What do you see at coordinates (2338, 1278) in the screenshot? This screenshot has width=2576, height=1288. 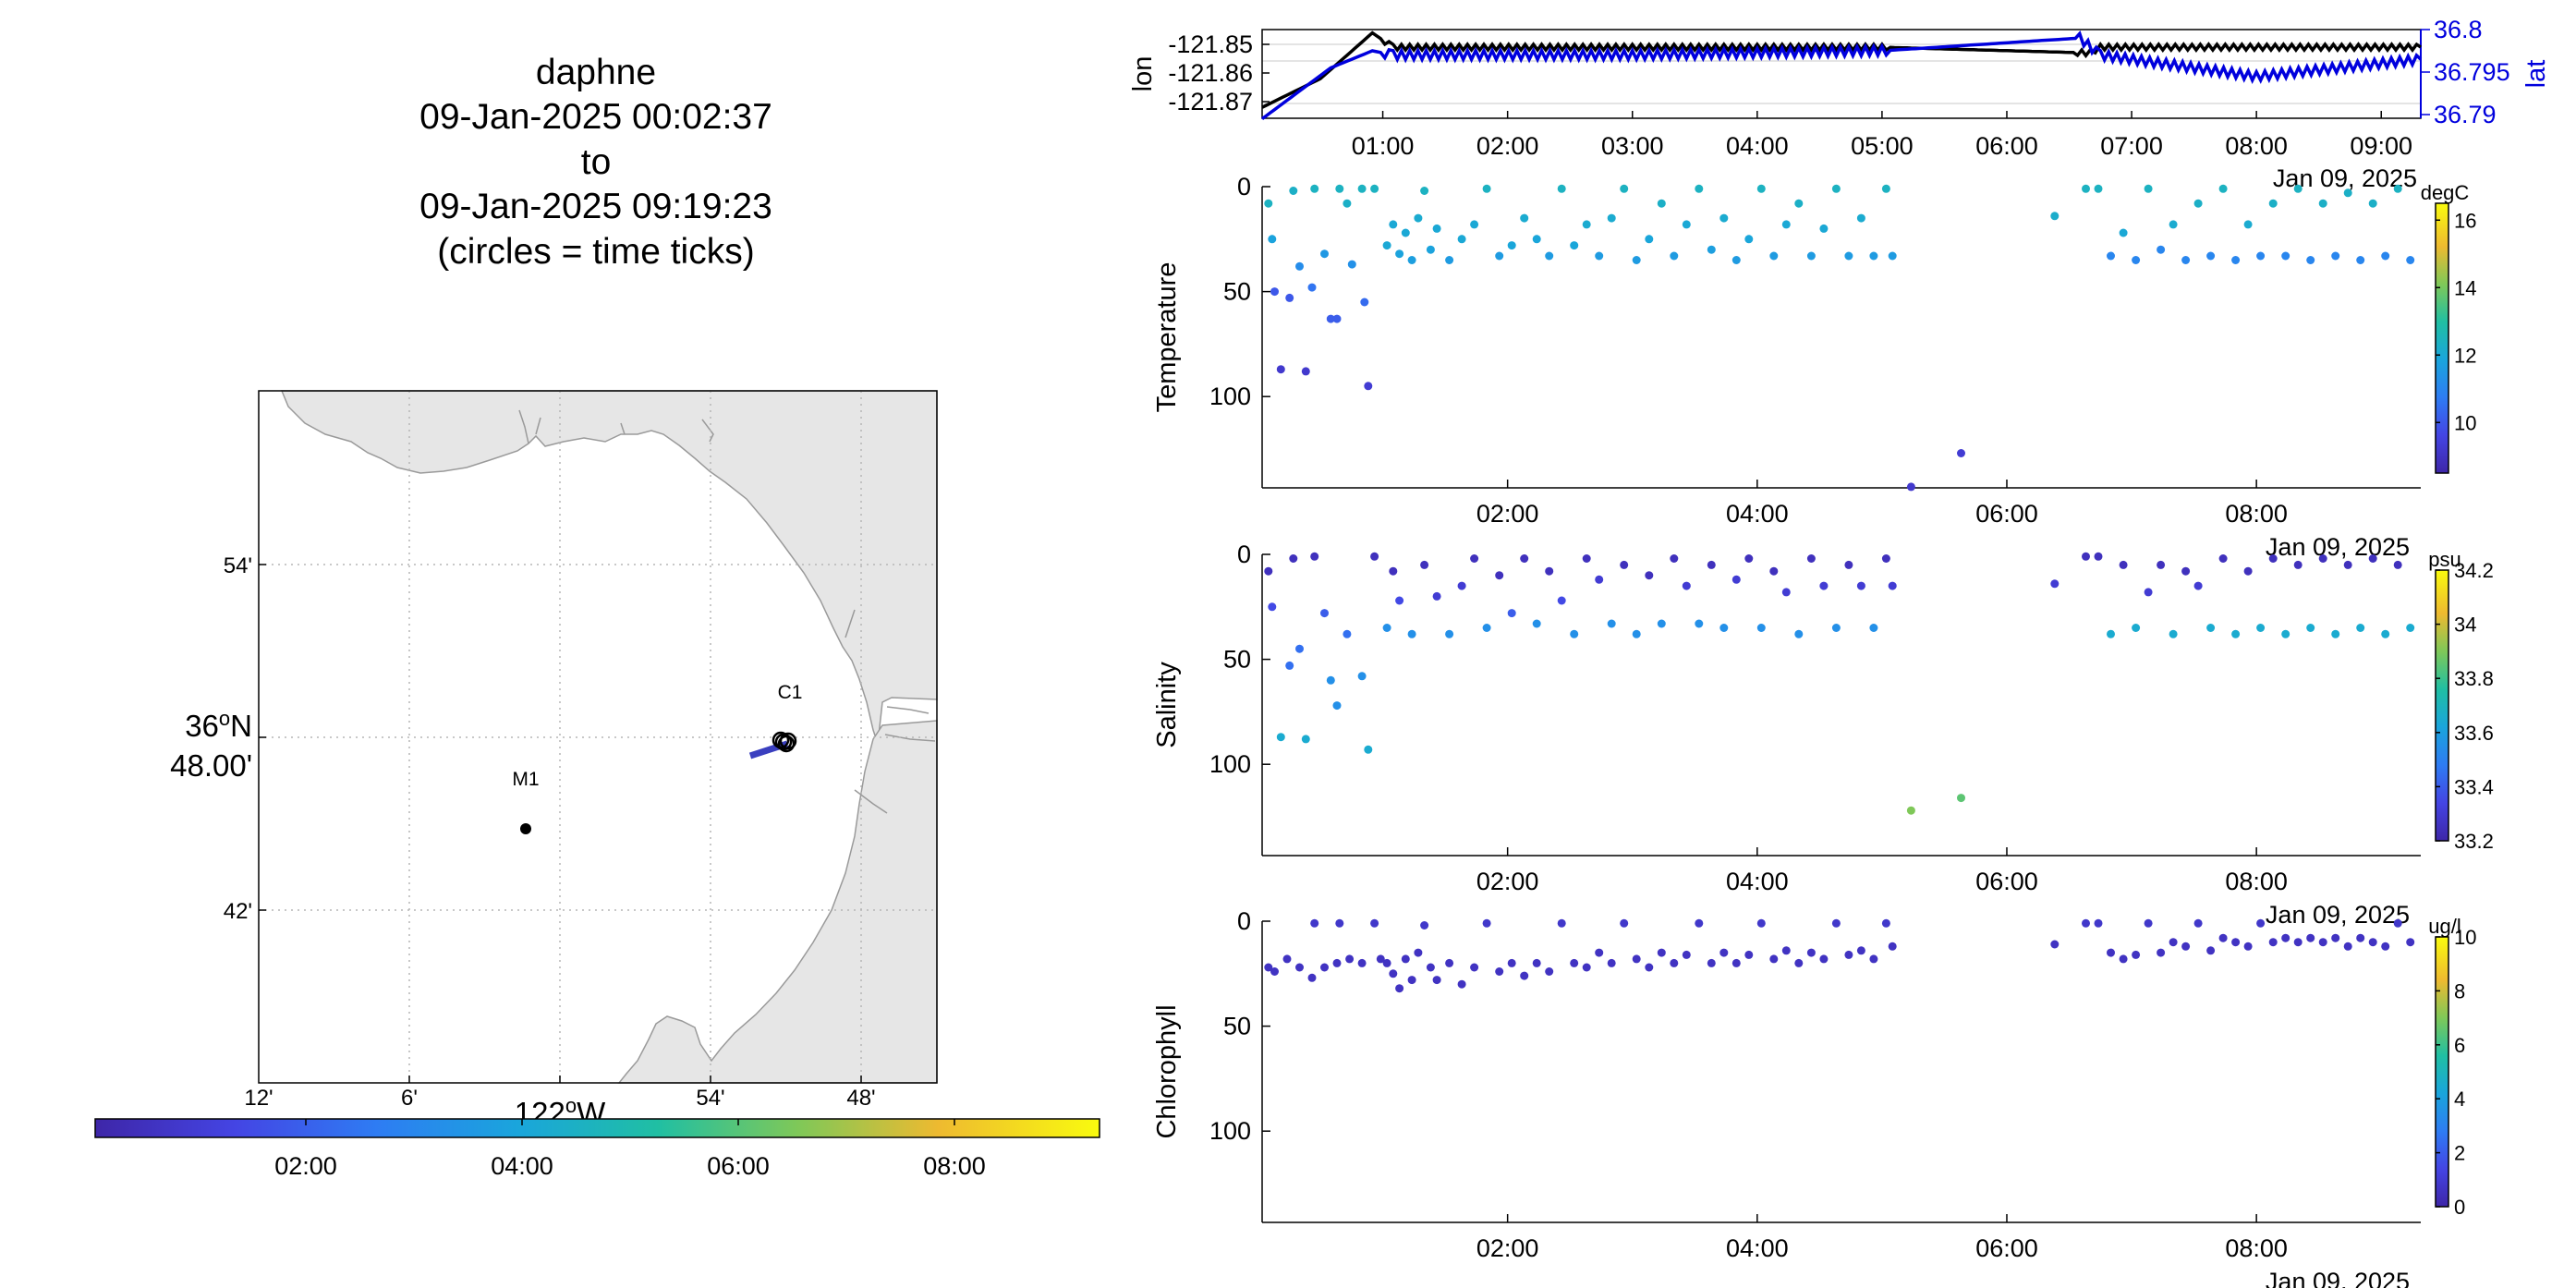 I see `date-label: Jan 09, 2025` at bounding box center [2338, 1278].